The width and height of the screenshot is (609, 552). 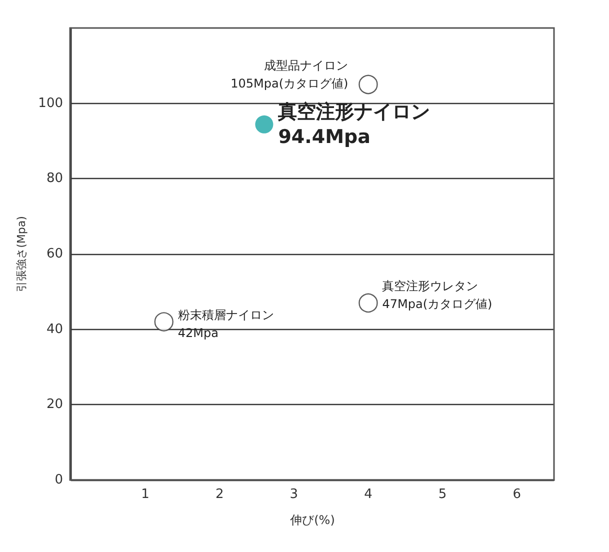 What do you see at coordinates (353, 124) in the screenshot?
I see `annotation: 真空注形ナイロン 94.4Mpa` at bounding box center [353, 124].